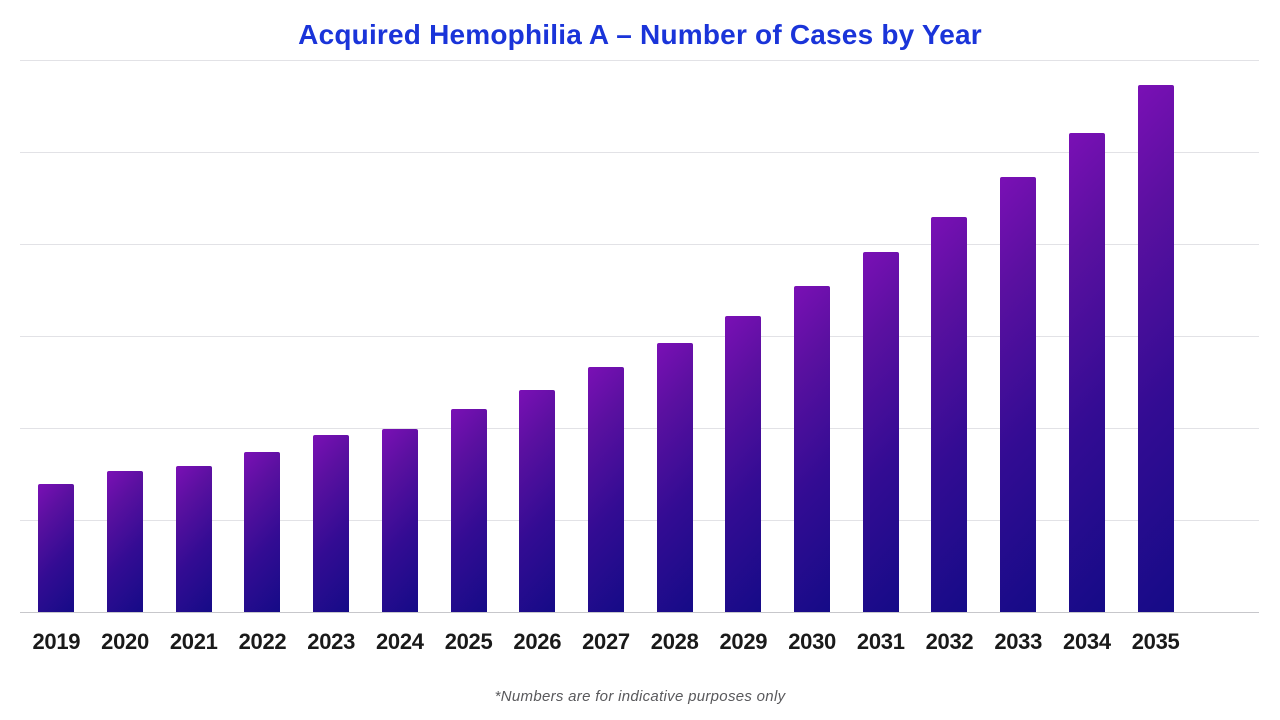  I want to click on x-tick-label-2024: 2024, so click(399, 641).